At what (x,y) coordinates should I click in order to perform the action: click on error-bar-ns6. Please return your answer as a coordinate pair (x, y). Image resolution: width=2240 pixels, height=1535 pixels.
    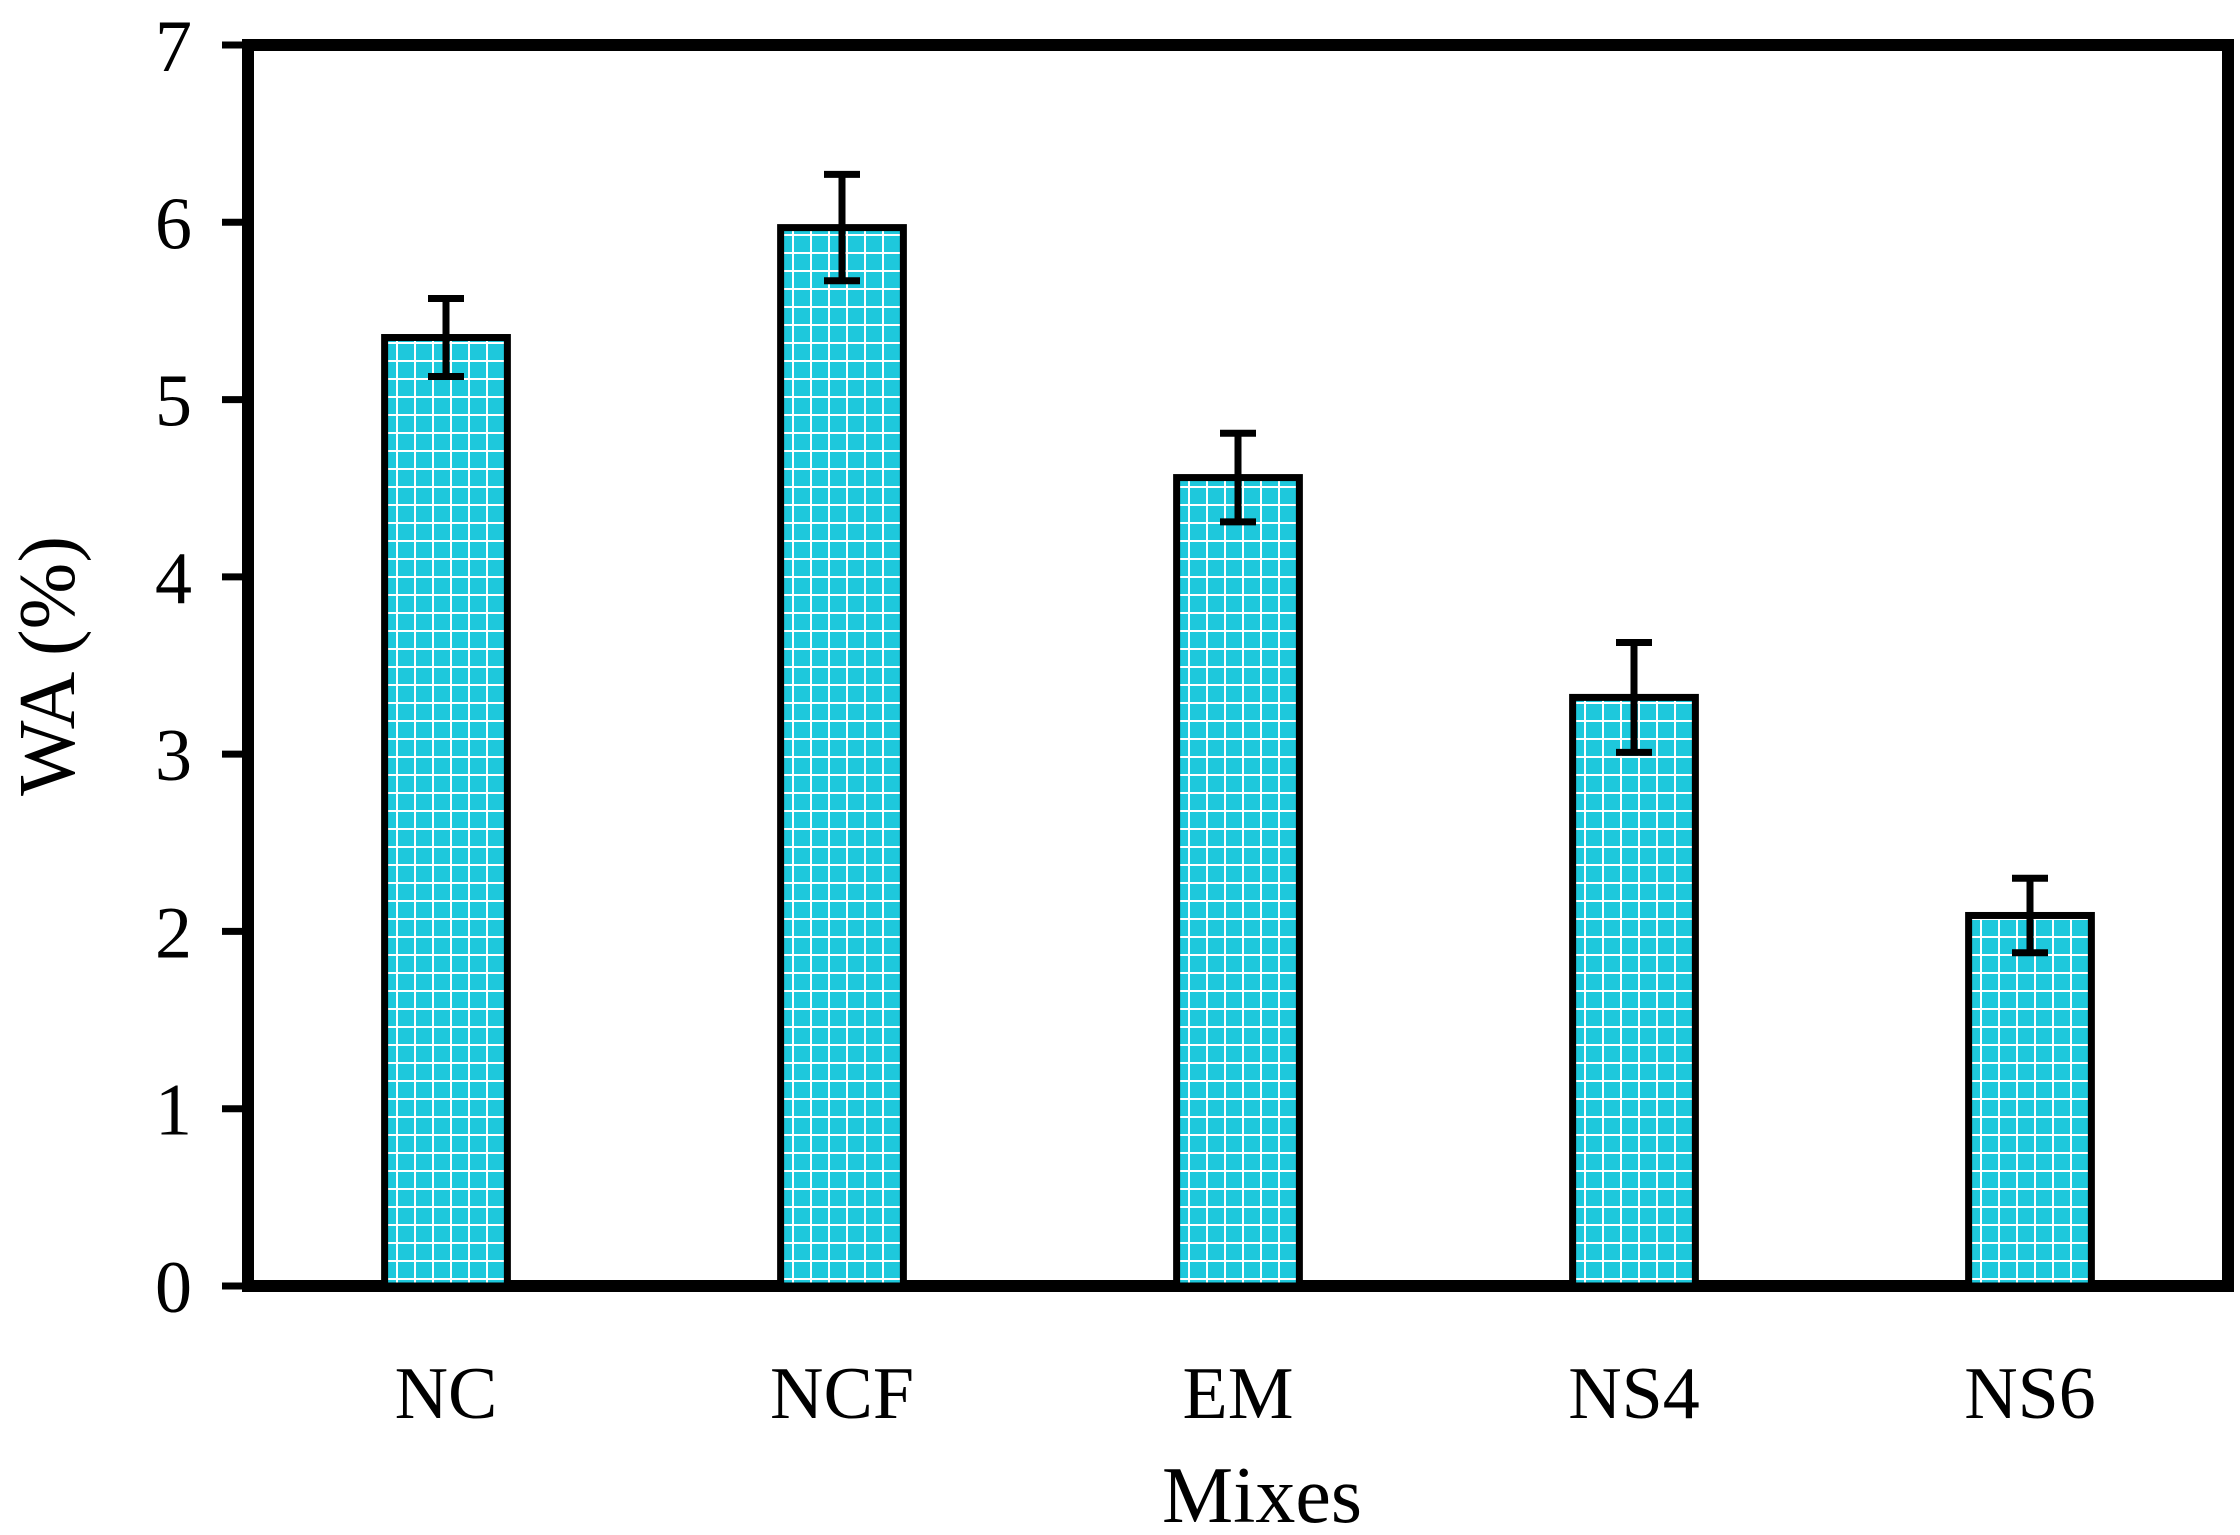
    Looking at the image, I should click on (2030, 915).